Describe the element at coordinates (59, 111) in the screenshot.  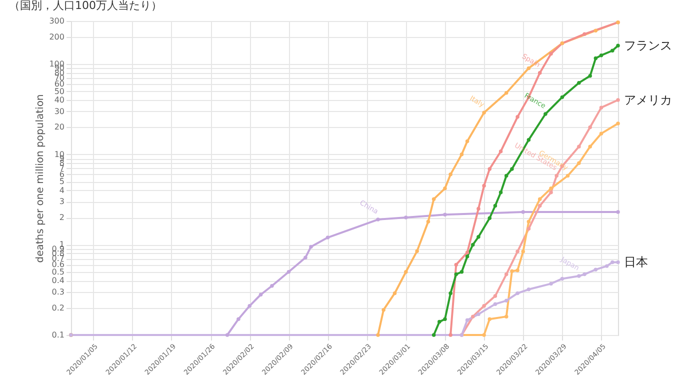
I see `y-tick-label: 30` at that location.